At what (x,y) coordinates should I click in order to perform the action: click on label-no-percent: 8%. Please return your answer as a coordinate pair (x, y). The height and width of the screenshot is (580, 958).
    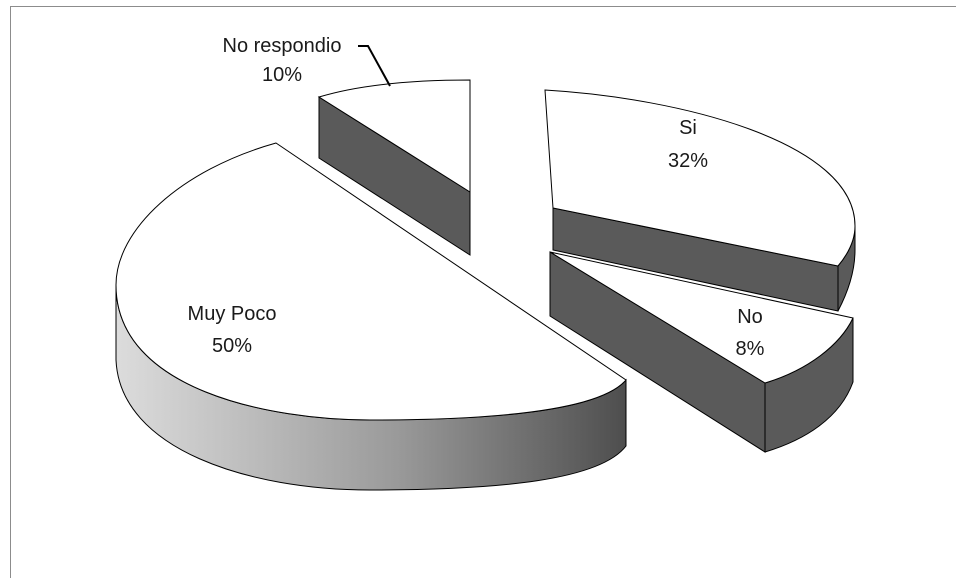
    Looking at the image, I should click on (750, 349).